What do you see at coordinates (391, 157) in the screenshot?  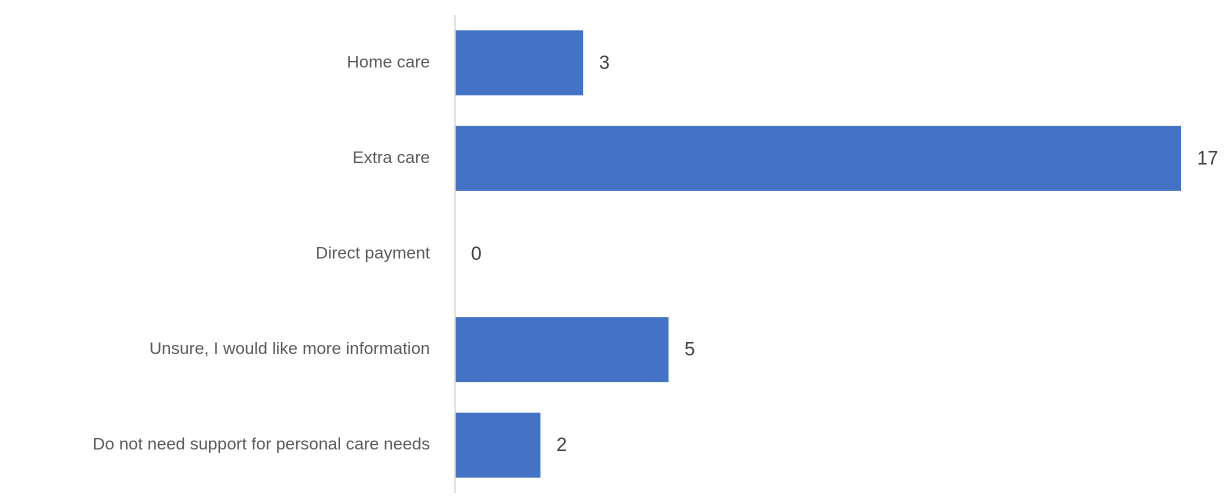 I see `category-label-1: Extra care` at bounding box center [391, 157].